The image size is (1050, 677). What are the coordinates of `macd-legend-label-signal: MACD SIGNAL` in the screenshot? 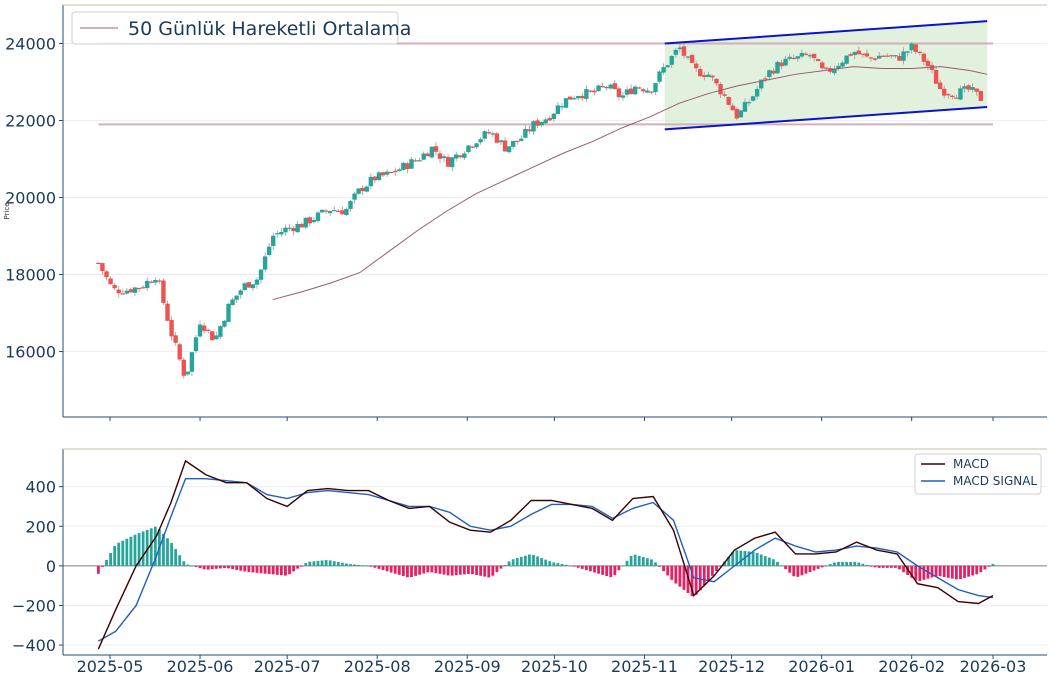 It's located at (995, 481).